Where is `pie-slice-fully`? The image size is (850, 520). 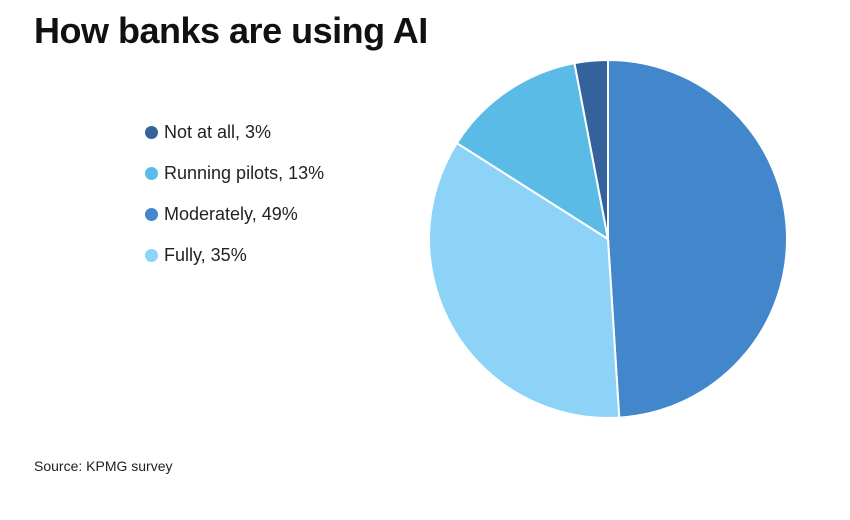 pie-slice-fully is located at coordinates (524, 280).